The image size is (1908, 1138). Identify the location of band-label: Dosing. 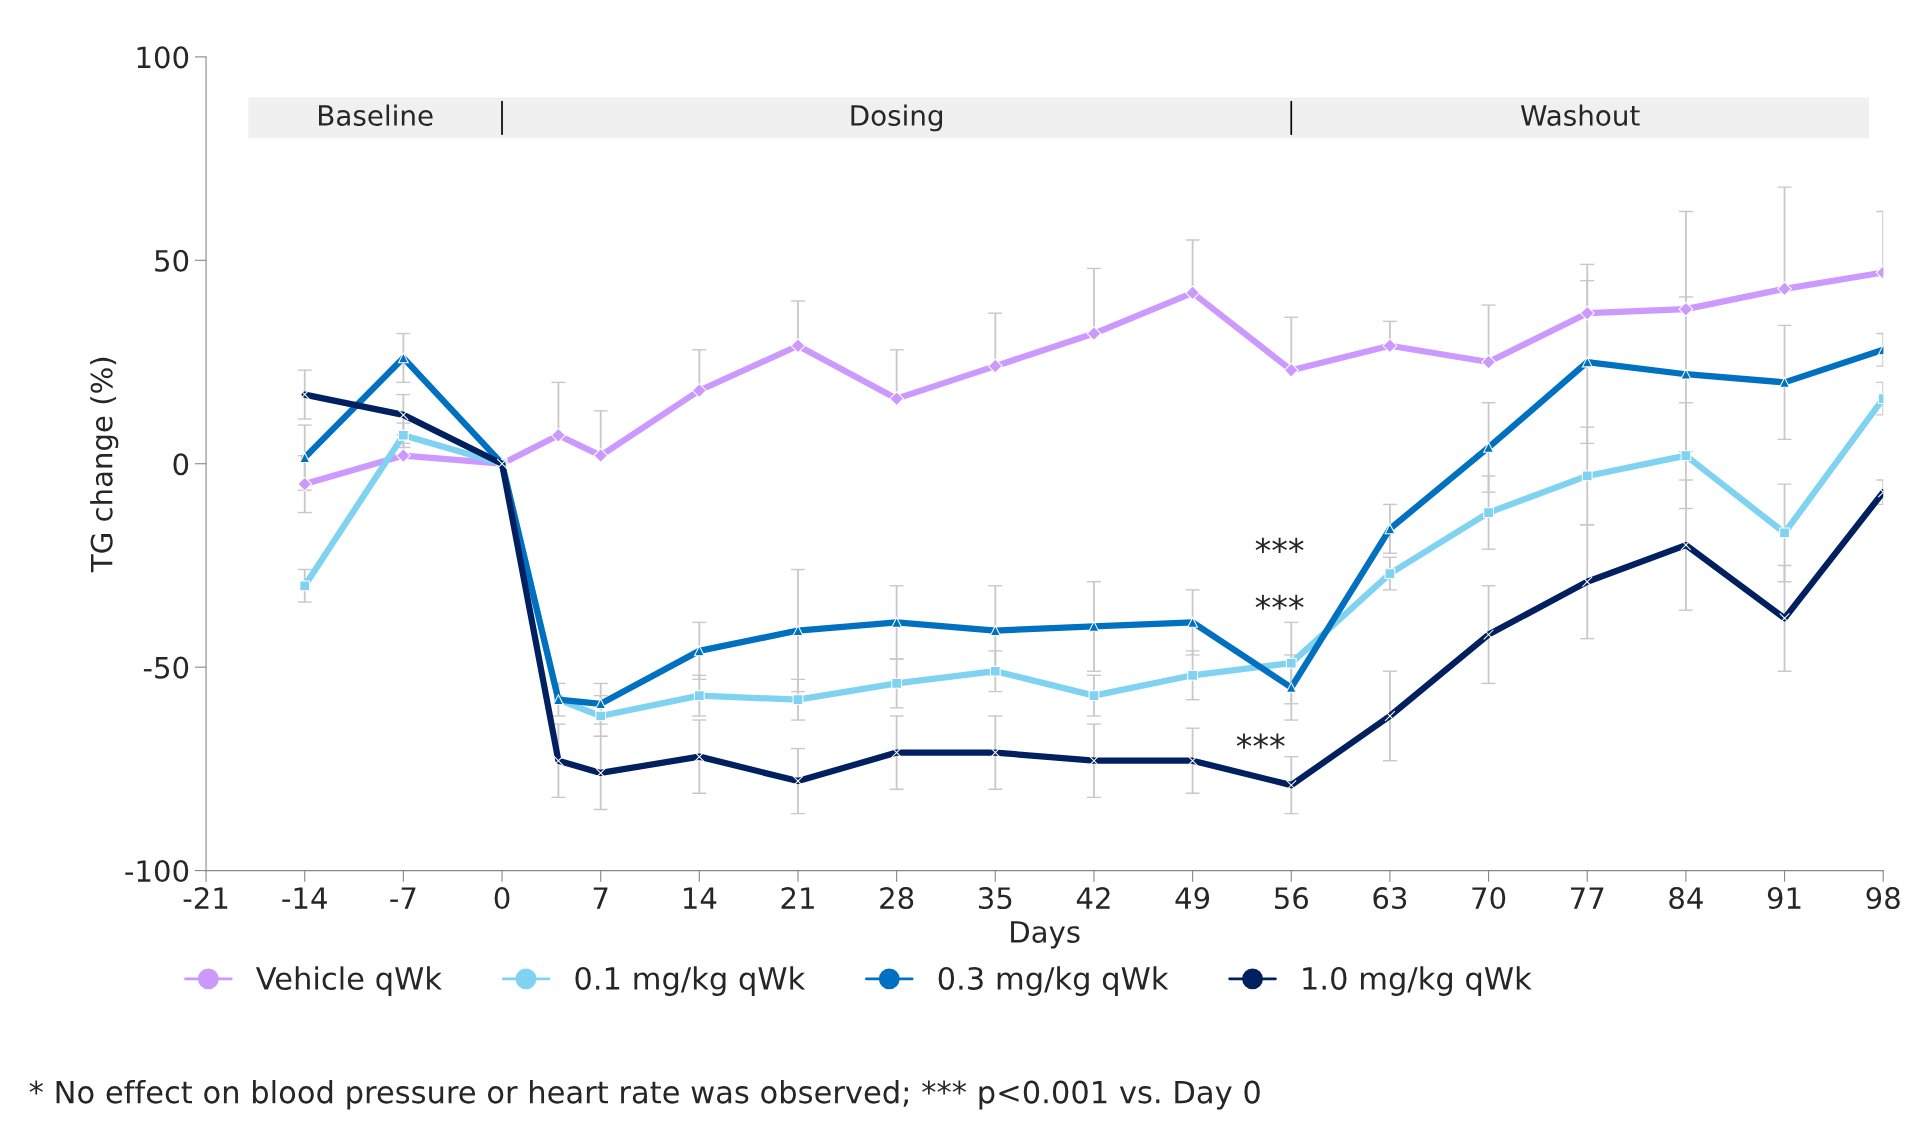
(897, 118).